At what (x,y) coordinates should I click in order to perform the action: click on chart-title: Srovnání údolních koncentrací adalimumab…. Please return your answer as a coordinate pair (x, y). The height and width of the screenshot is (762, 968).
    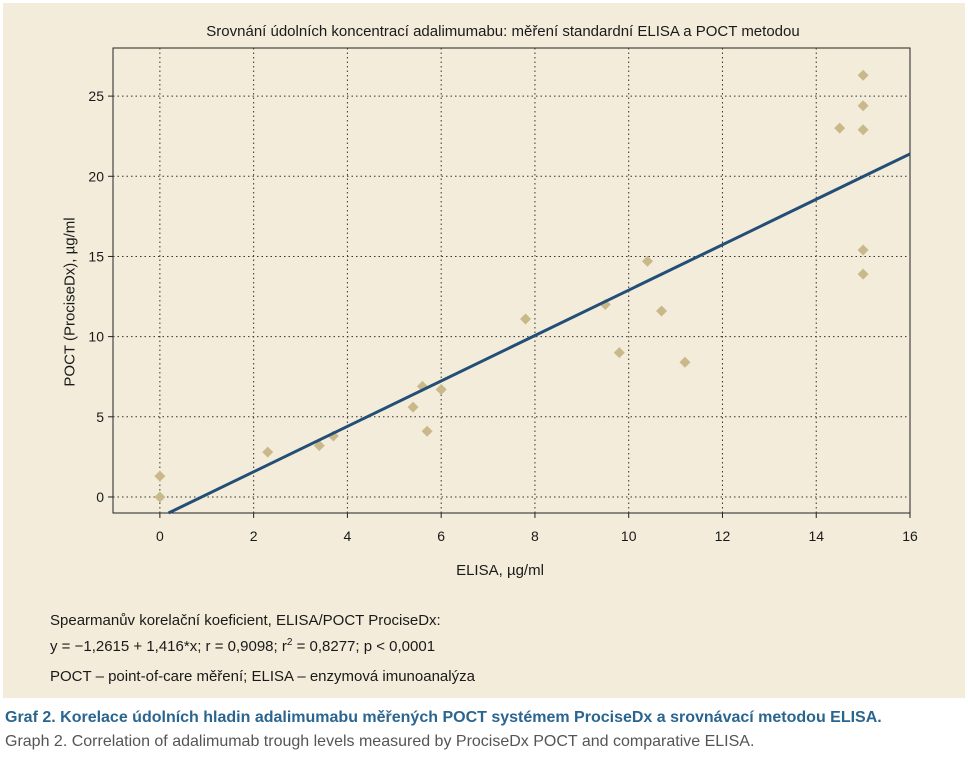
    Looking at the image, I should click on (503, 31).